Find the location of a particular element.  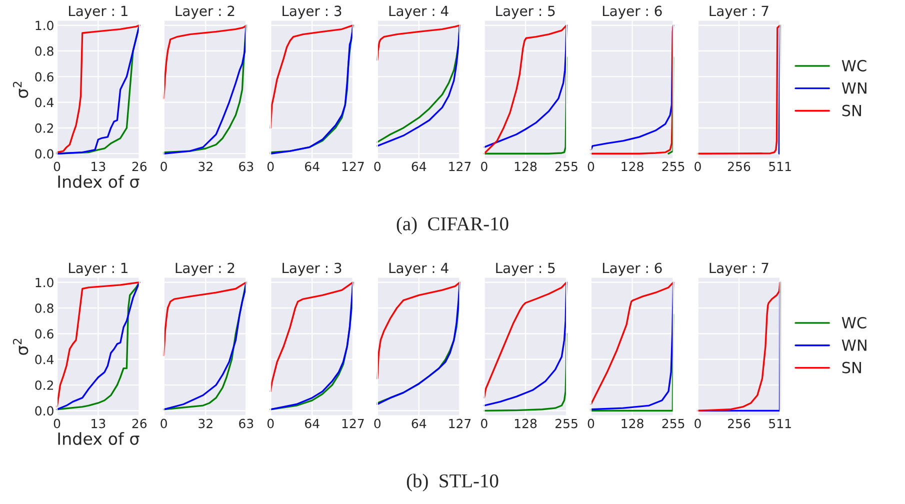

text: (a) CIFAR-10 is located at coordinates (452, 225).